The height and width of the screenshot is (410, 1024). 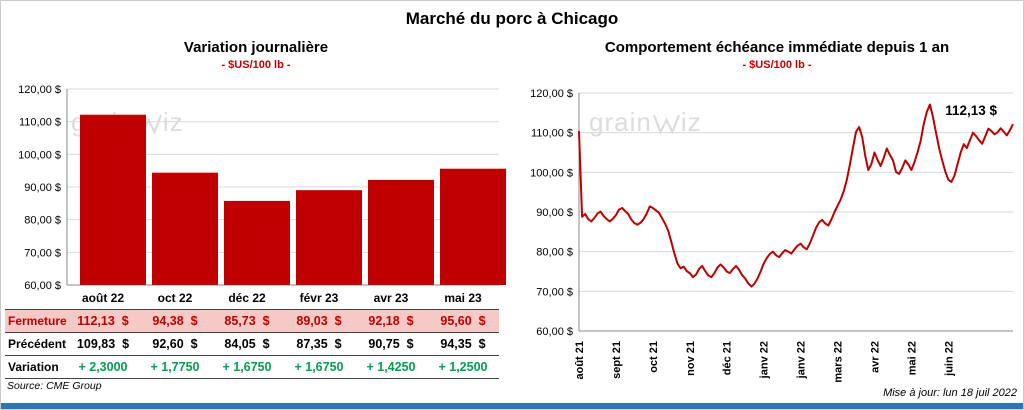 I want to click on watermark-text-right: iz, so click(x=691, y=122).